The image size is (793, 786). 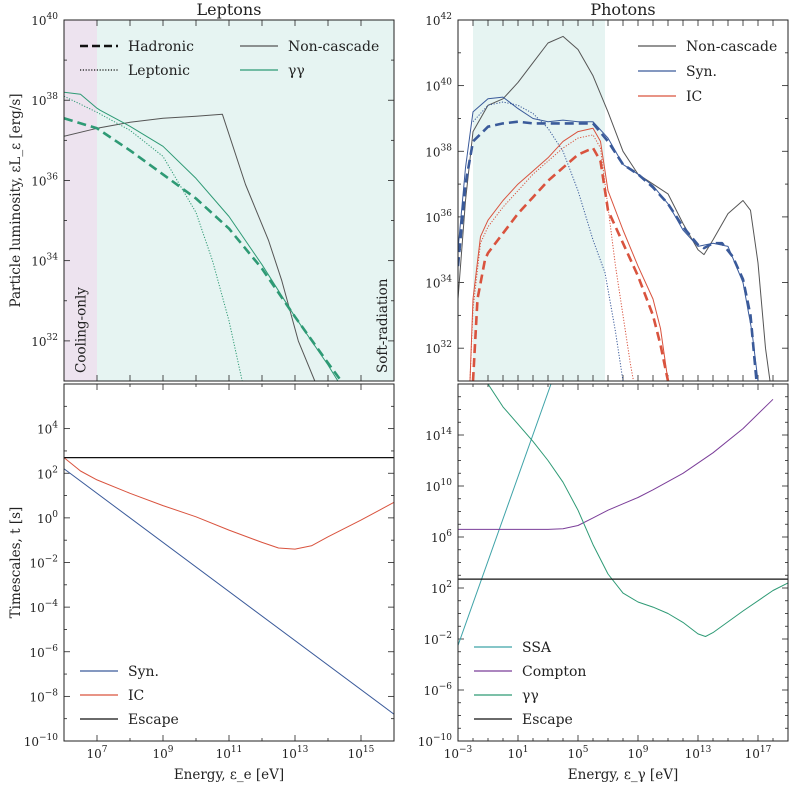 I want to click on x-tick-label: 10¹, so click(x=517, y=753).